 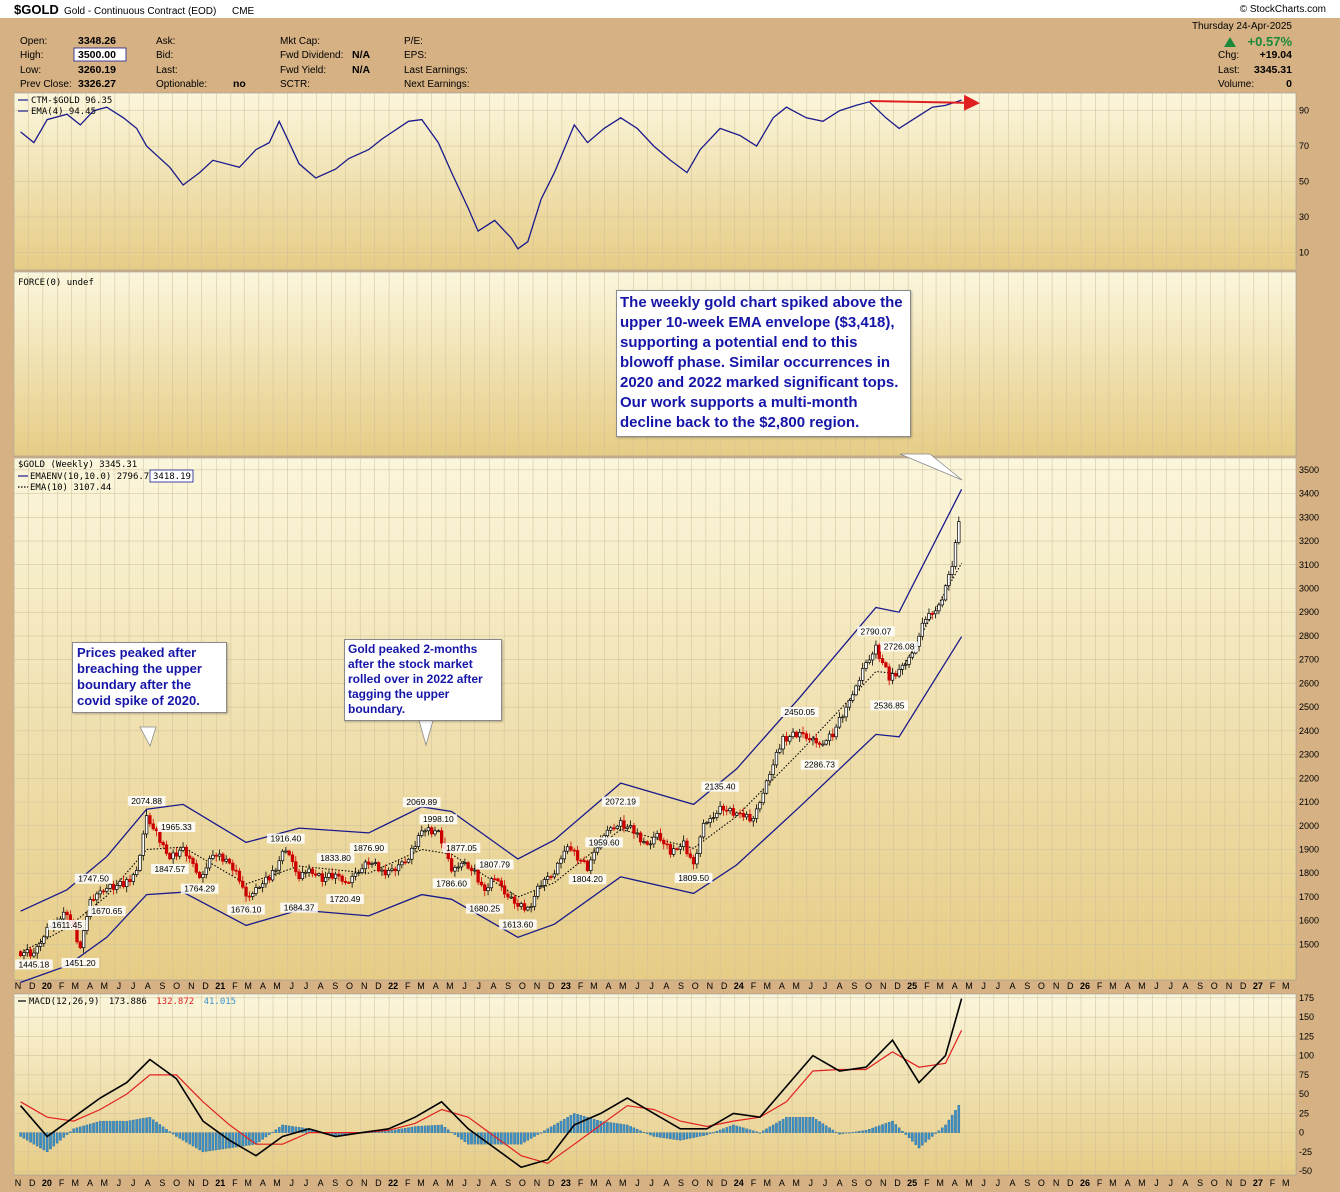 What do you see at coordinates (165, 41) in the screenshot?
I see `quote-label: Ask:` at bounding box center [165, 41].